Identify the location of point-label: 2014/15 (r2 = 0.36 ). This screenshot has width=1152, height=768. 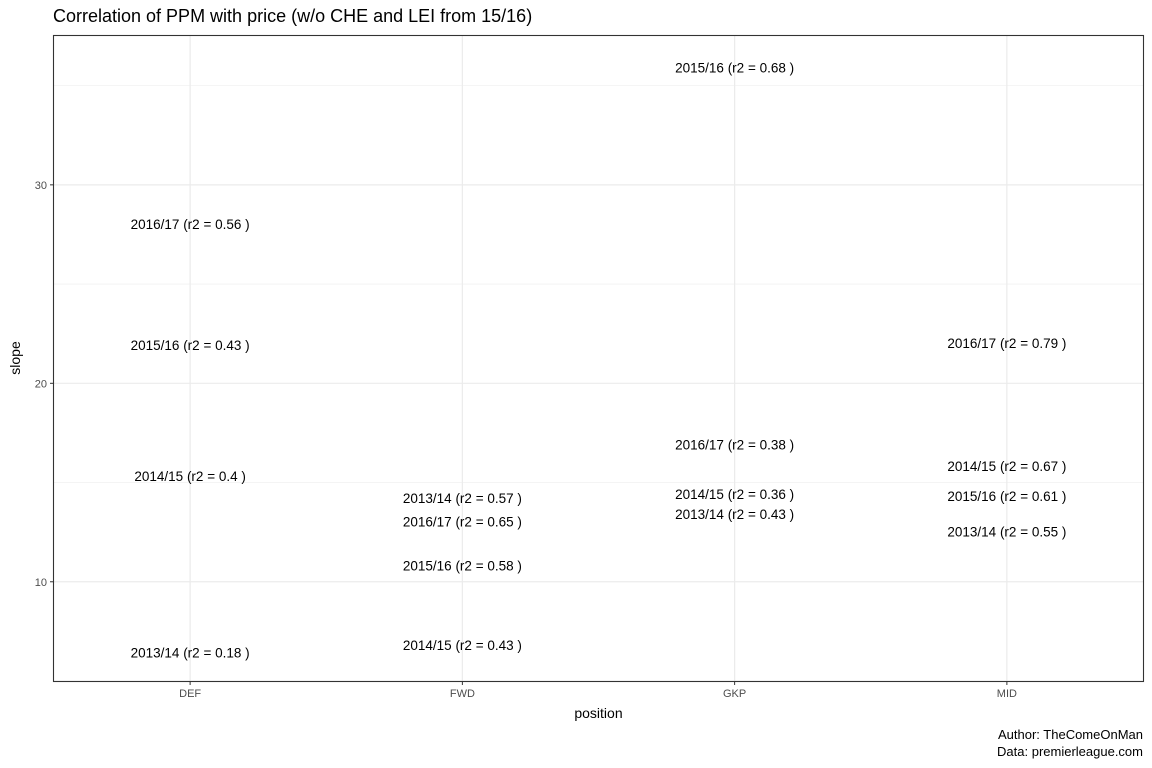
(734, 494).